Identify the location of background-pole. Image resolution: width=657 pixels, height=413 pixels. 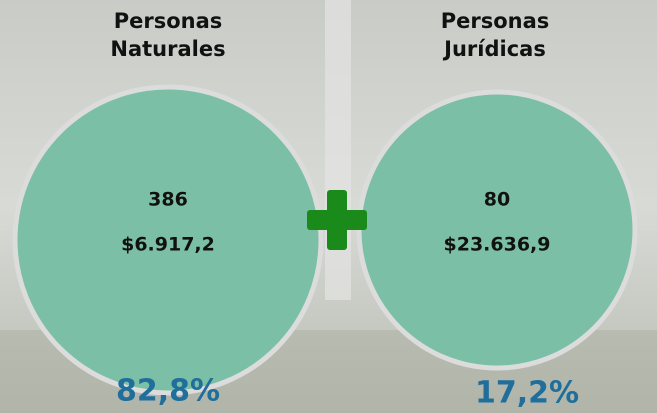
(338, 150).